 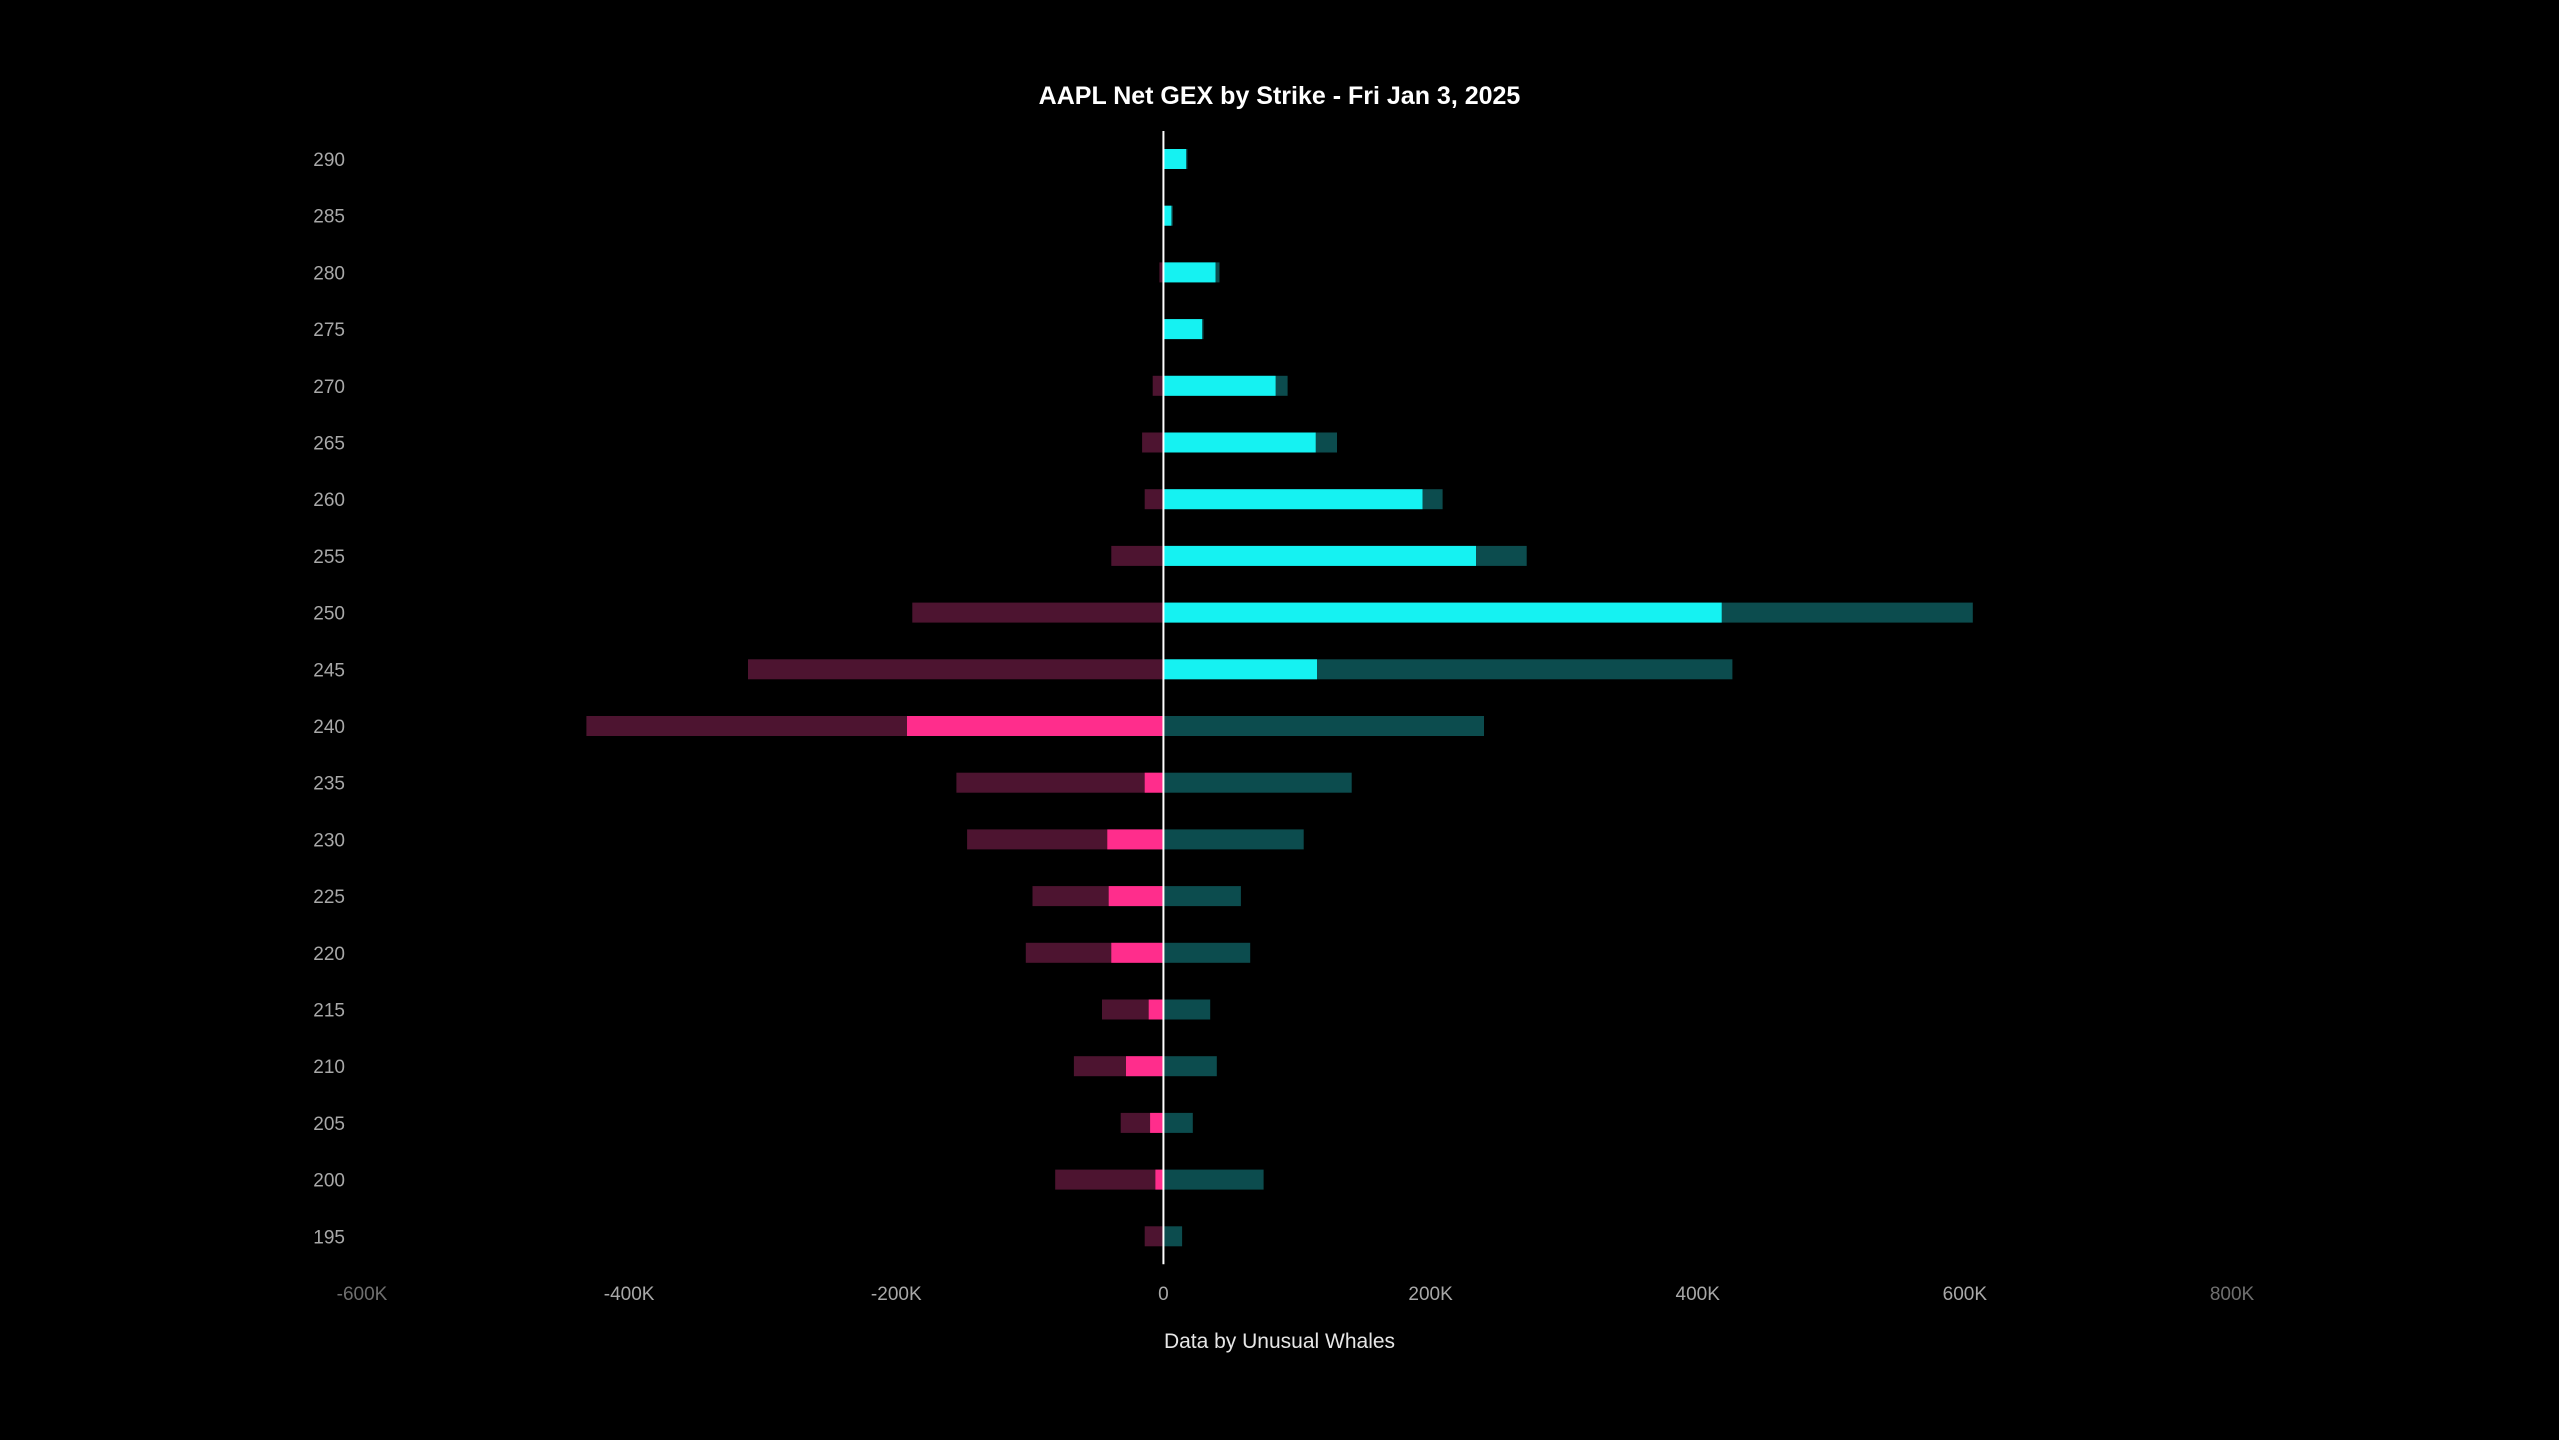 I want to click on y-tick-label-240: 240, so click(x=329, y=727).